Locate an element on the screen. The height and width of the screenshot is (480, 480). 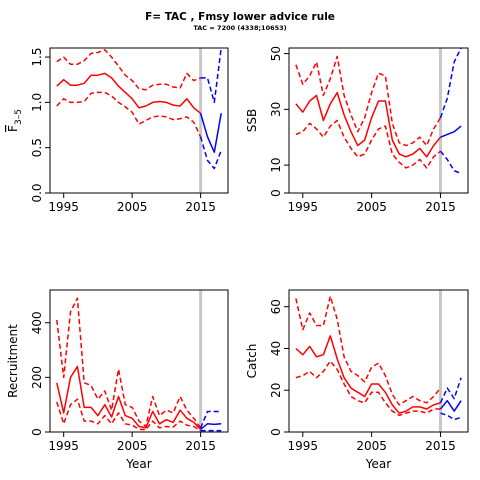
y-tick-label: 1.5 is located at coordinates (37, 57).